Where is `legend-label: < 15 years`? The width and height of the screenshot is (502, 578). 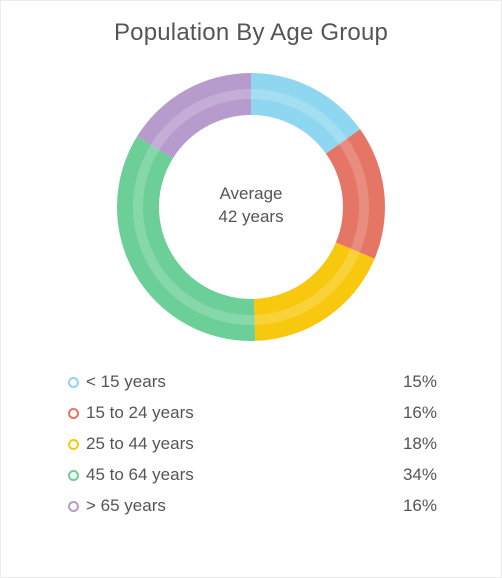
legend-label: < 15 years is located at coordinates (126, 381).